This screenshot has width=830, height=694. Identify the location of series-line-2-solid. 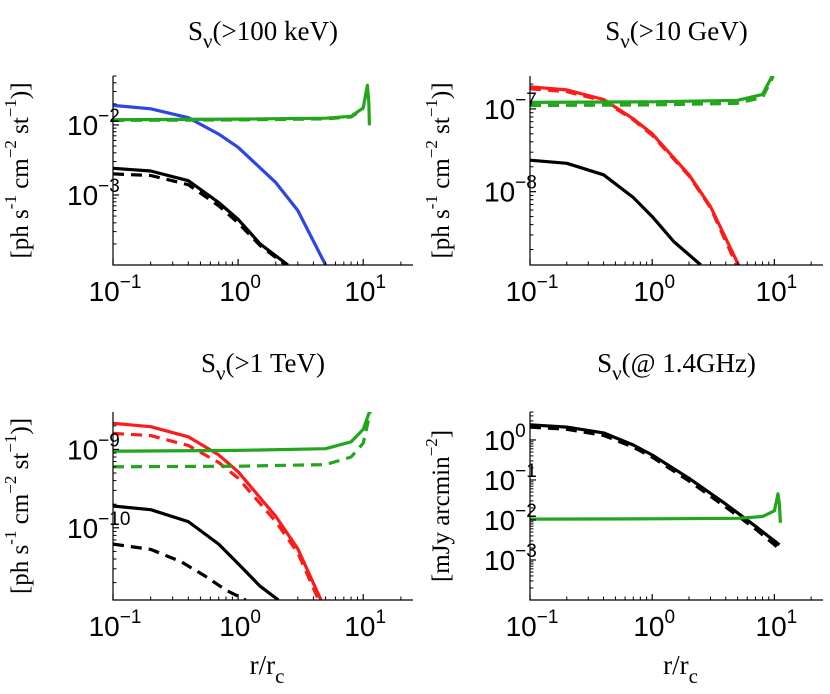
(201, 215).